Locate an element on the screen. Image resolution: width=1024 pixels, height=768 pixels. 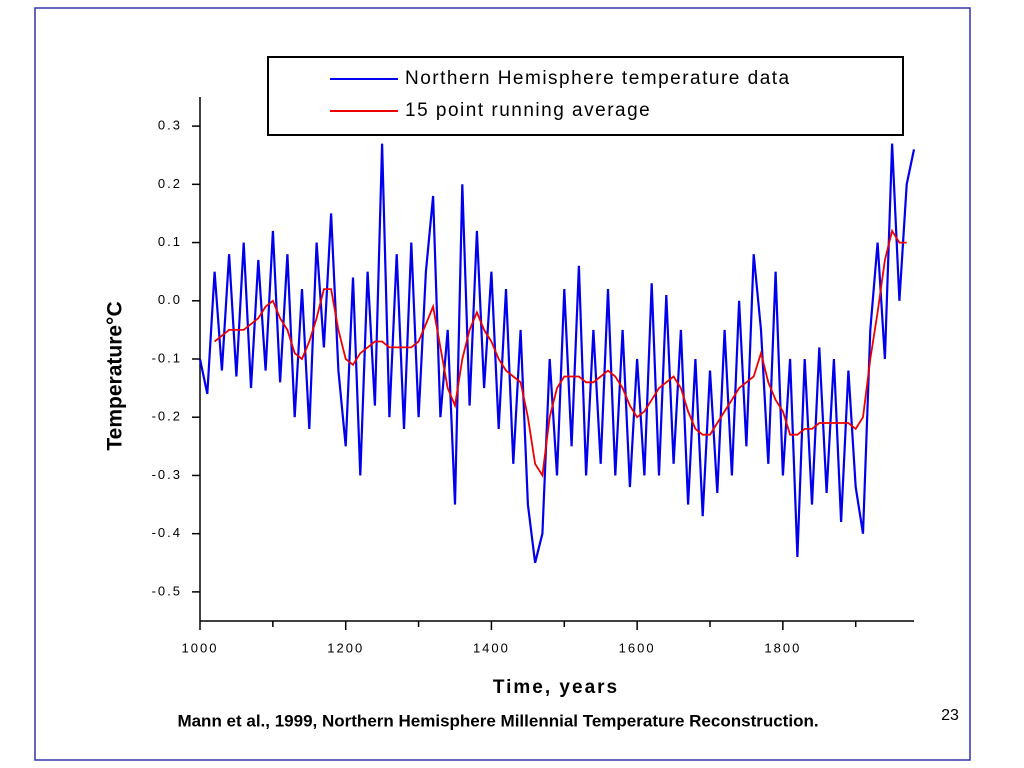
y-tick-label: -0.3 is located at coordinates (167, 474).